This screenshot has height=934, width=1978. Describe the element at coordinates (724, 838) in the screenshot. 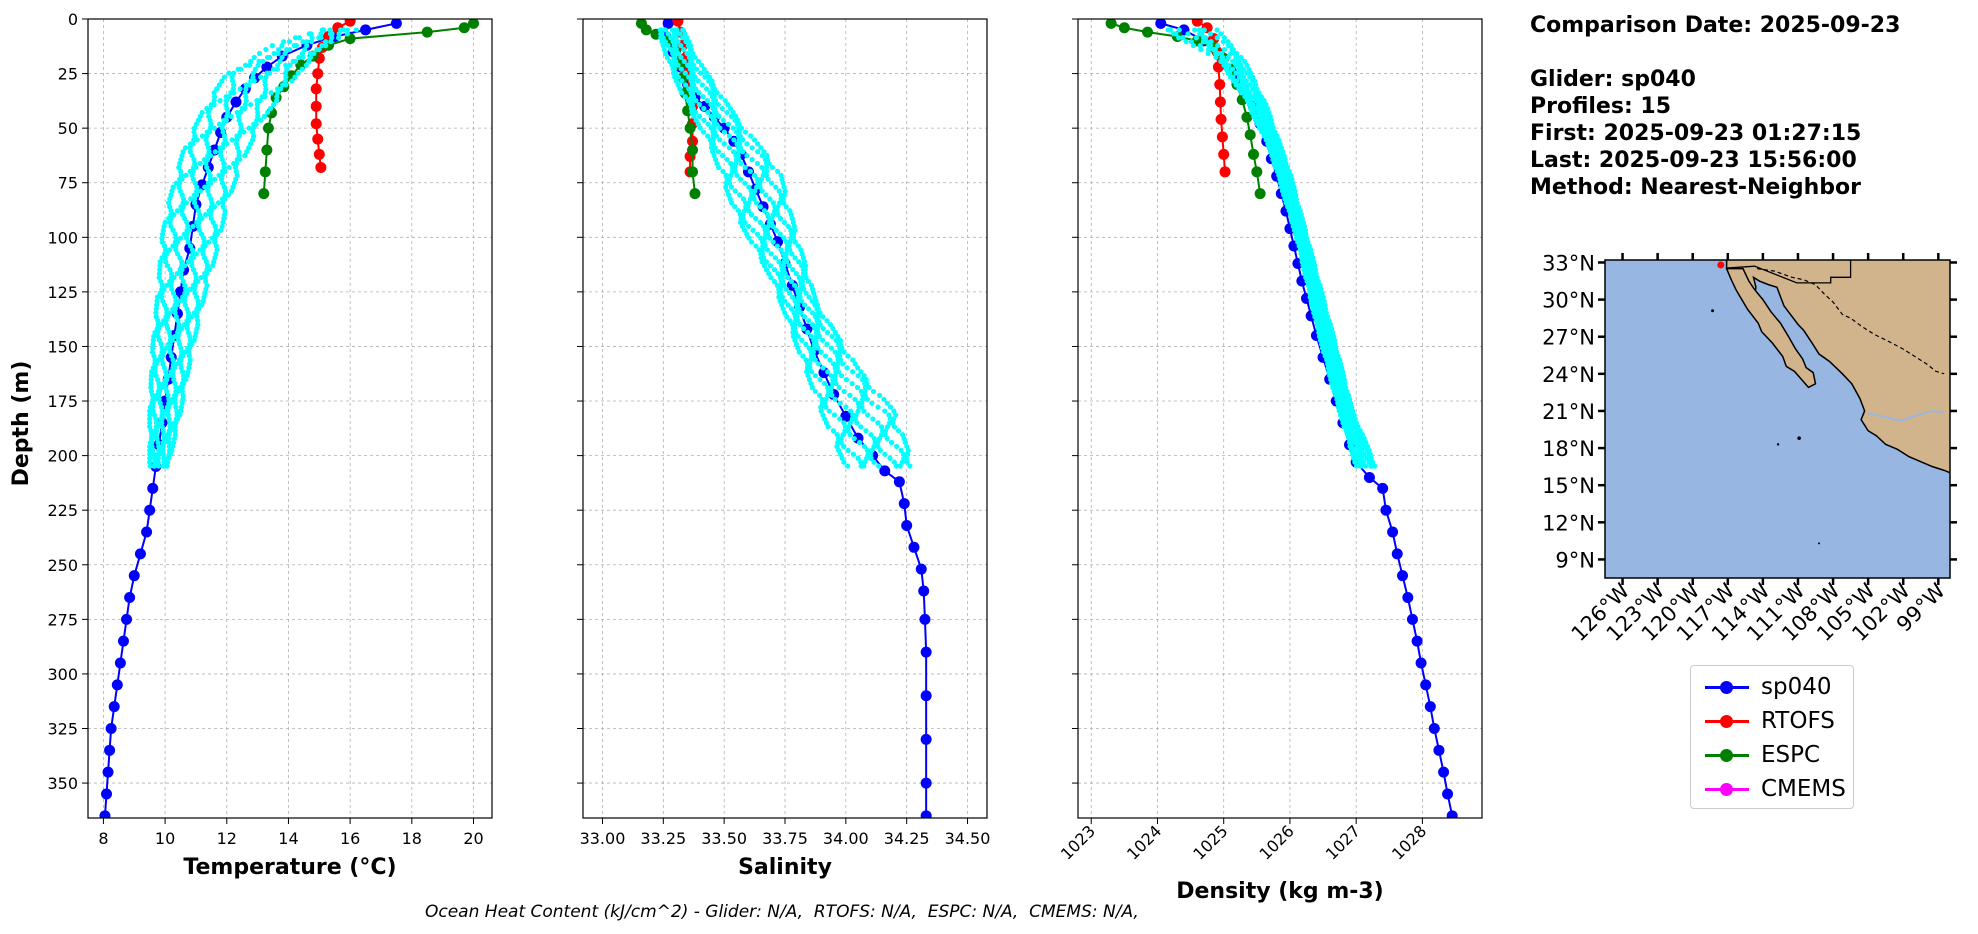

I see `x-tick-label: 33.50` at that location.